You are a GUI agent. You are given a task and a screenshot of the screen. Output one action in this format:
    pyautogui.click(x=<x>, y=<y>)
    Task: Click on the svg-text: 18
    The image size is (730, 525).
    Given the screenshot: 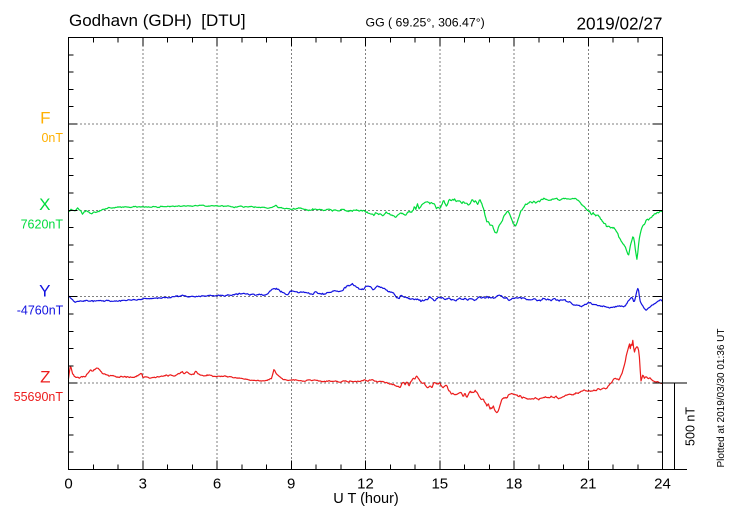 What is the action you would take?
    pyautogui.click(x=514, y=484)
    